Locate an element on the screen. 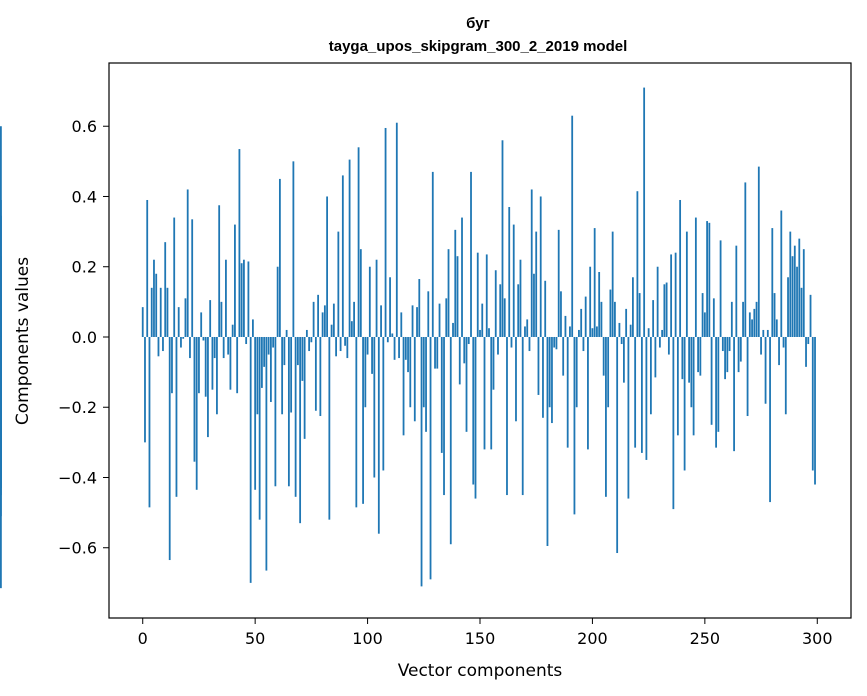 Image resolution: width=867 pixels, height=696 pixels. x-tick-label: 250 is located at coordinates (705, 638).